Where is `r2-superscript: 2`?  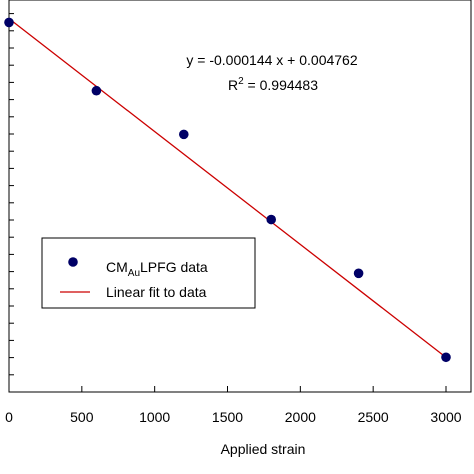
r2-superscript: 2 is located at coordinates (241, 81).